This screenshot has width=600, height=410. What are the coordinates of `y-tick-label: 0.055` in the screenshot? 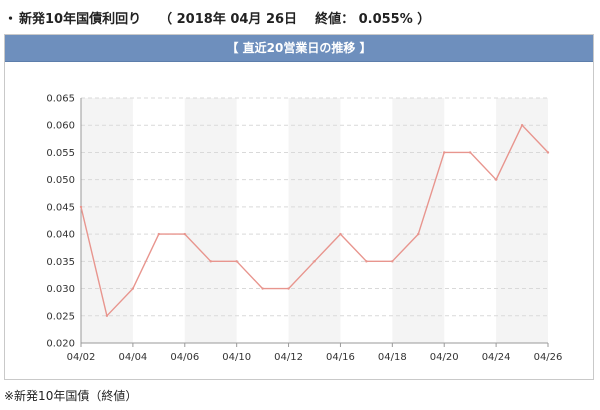 It's located at (60, 153).